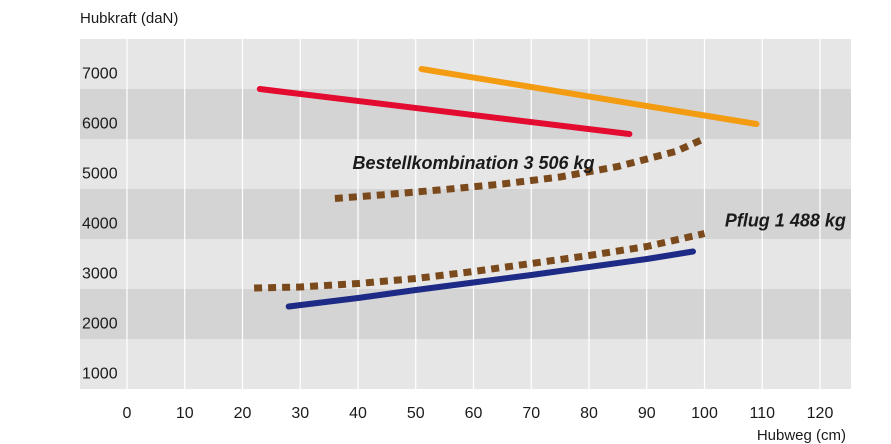 The image size is (891, 444). What do you see at coordinates (801, 435) in the screenshot?
I see `x-axis-title: Hubweg (cm)` at bounding box center [801, 435].